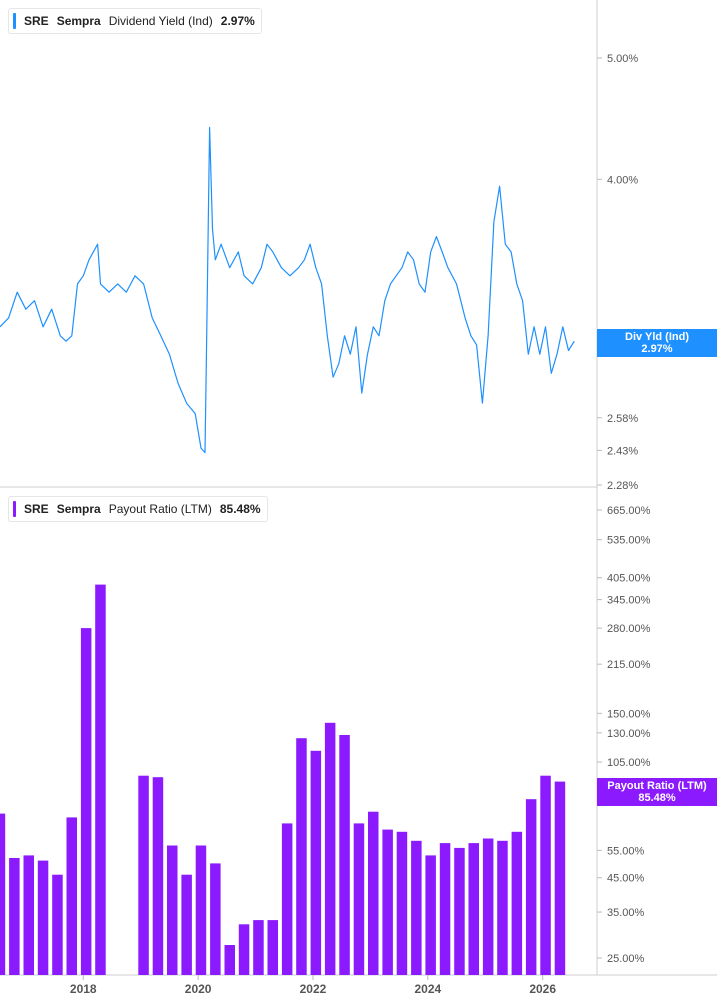 The height and width of the screenshot is (1005, 717). I want to click on x-tick-label: 2022, so click(313, 989).